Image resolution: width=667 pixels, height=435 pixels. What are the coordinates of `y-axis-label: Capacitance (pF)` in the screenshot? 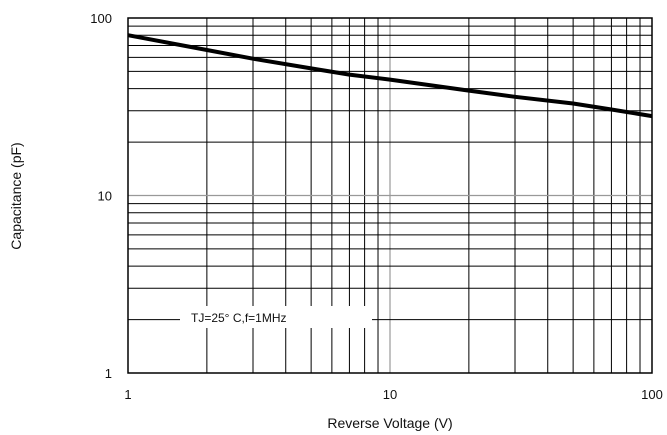 It's located at (16, 195).